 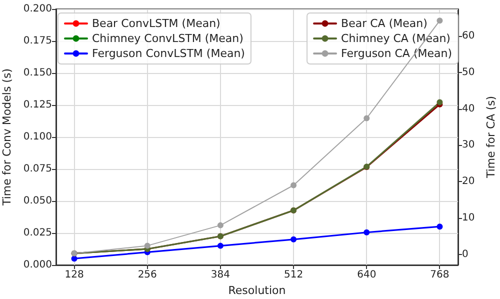 What do you see at coordinates (468, 36) in the screenshot?
I see `y2-tick-label: 60` at bounding box center [468, 36].